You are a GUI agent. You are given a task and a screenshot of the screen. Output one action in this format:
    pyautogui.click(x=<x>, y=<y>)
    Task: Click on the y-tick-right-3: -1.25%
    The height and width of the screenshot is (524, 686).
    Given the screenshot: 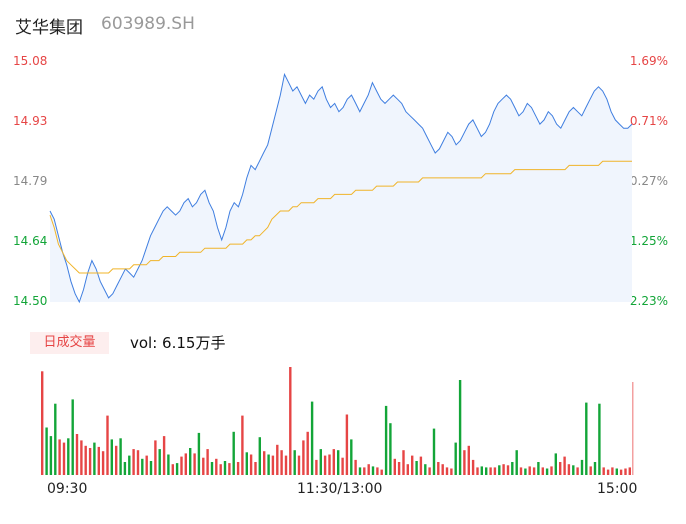 What is the action you would take?
    pyautogui.click(x=646, y=241)
    